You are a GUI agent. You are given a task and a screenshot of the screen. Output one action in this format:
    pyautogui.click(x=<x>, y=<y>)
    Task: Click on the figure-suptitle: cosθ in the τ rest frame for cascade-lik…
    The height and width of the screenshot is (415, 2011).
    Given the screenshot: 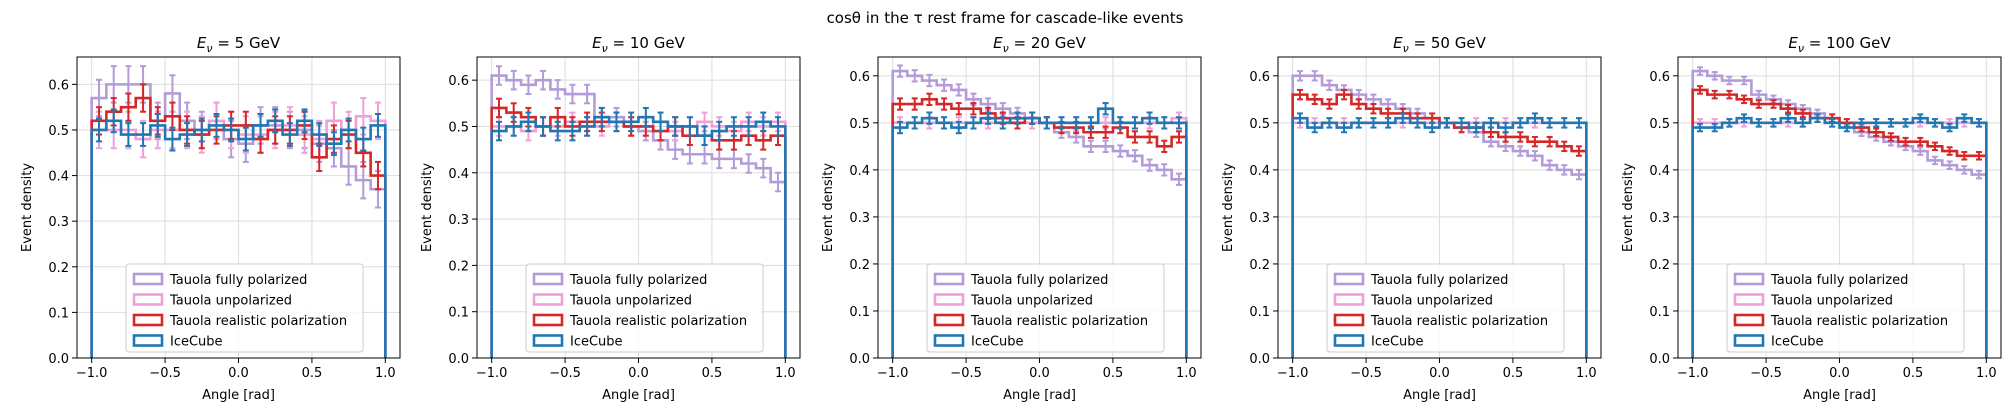 What is the action you would take?
    pyautogui.click(x=1005, y=18)
    